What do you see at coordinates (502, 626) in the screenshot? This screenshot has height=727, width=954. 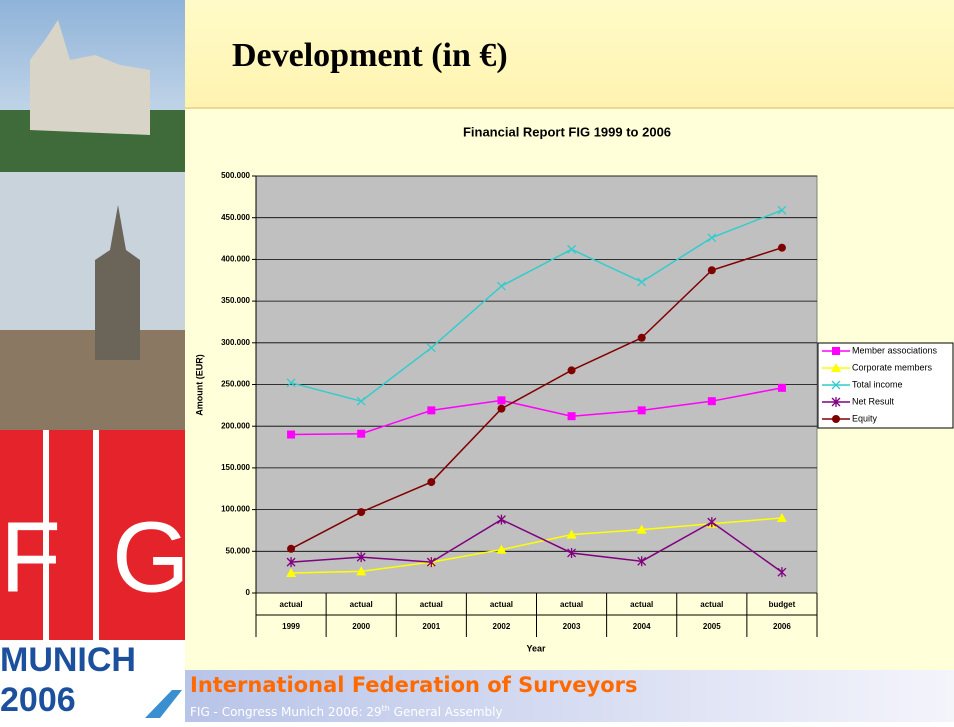 I see `x-tick-label: 2002` at bounding box center [502, 626].